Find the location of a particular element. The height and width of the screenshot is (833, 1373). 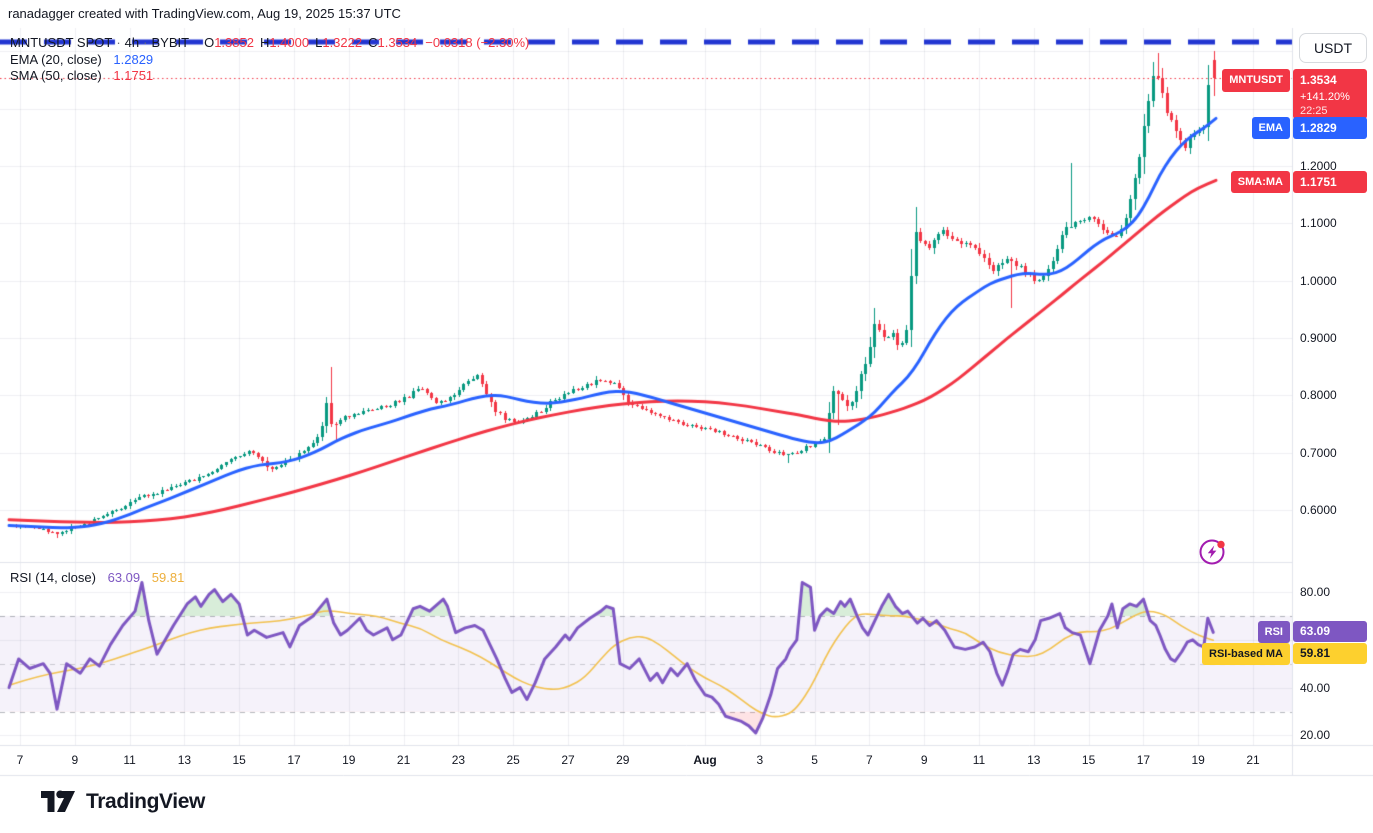

price-axis-label: 0.7000 is located at coordinates (1318, 452).